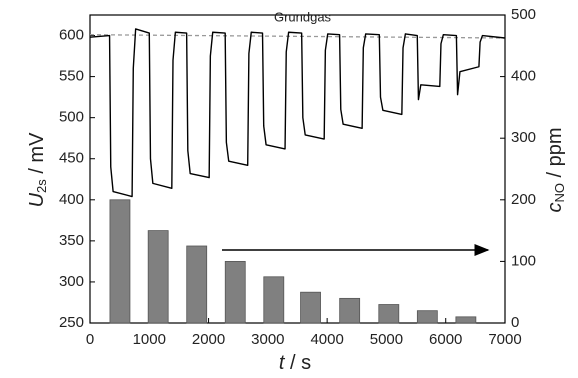  Describe the element at coordinates (523, 14) in the screenshot. I see `y2-tick-label: 500` at that location.